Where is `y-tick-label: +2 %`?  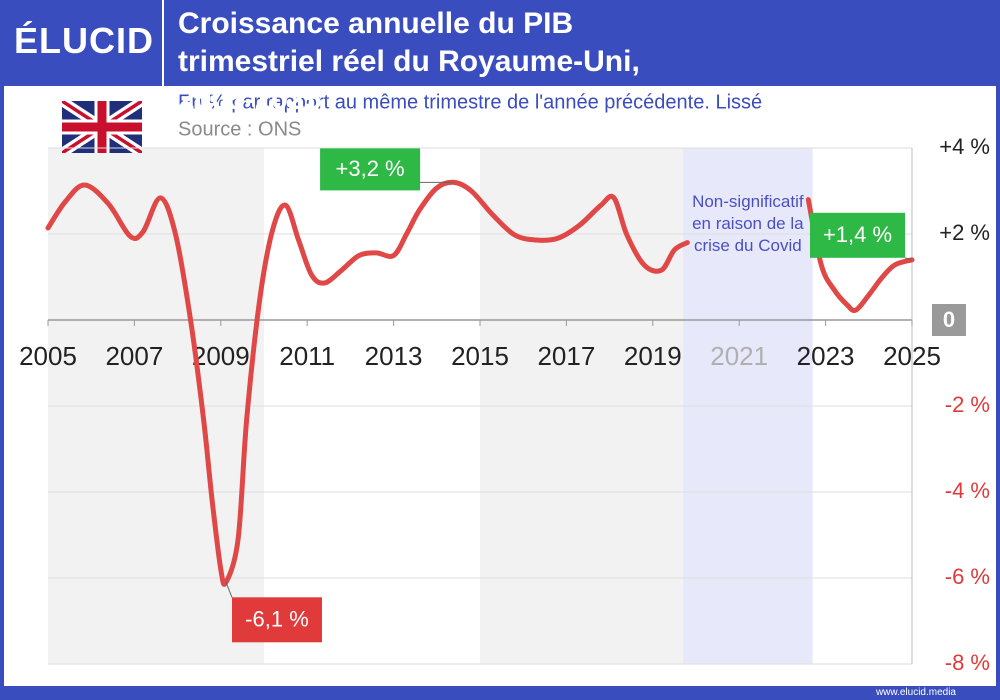
y-tick-label: +2 % is located at coordinates (964, 232).